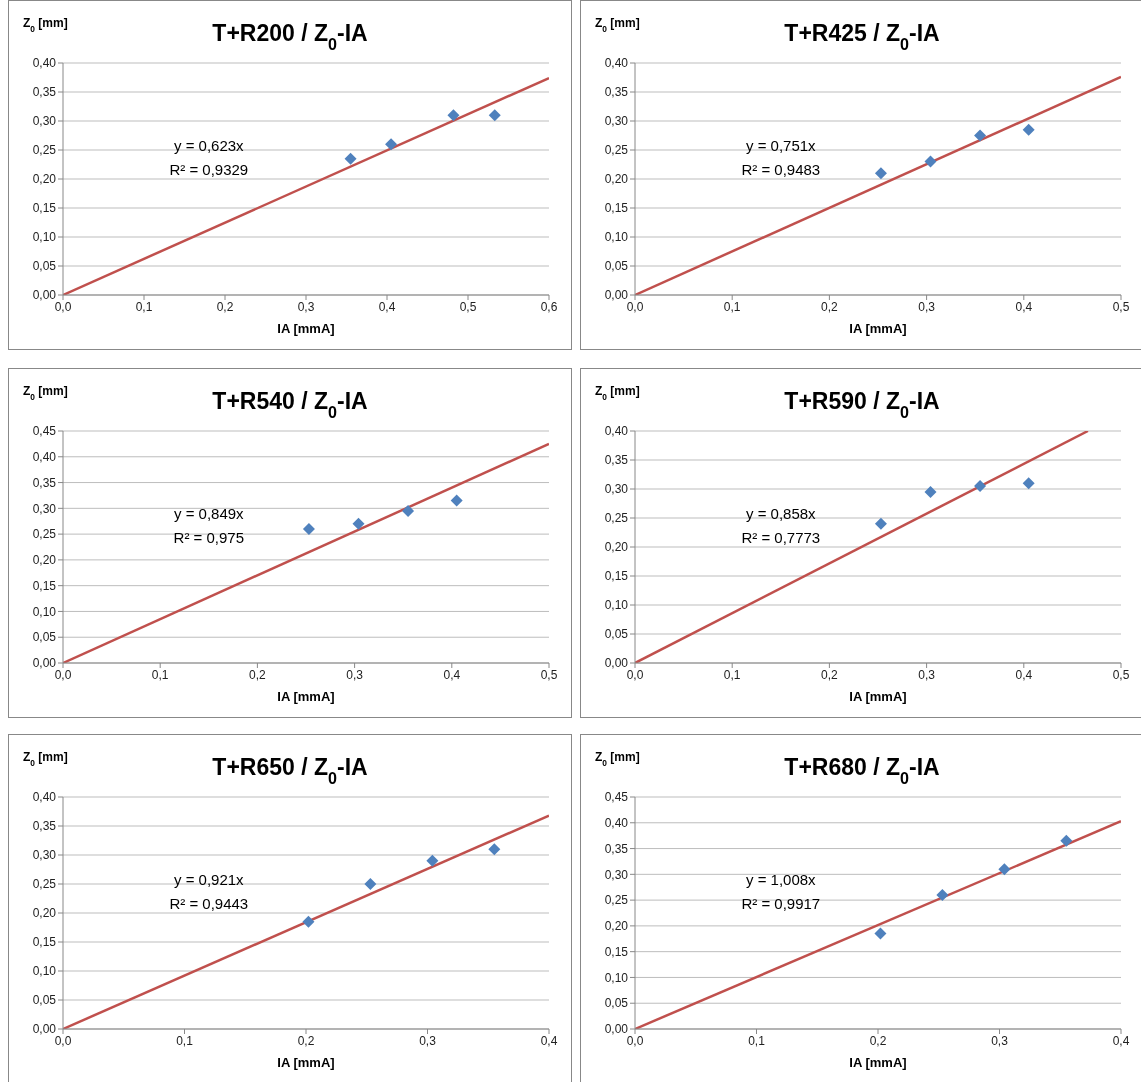 The width and height of the screenshot is (1141, 1082). What do you see at coordinates (209, 538) in the screenshot?
I see `annotation: R² = 0,975` at bounding box center [209, 538].